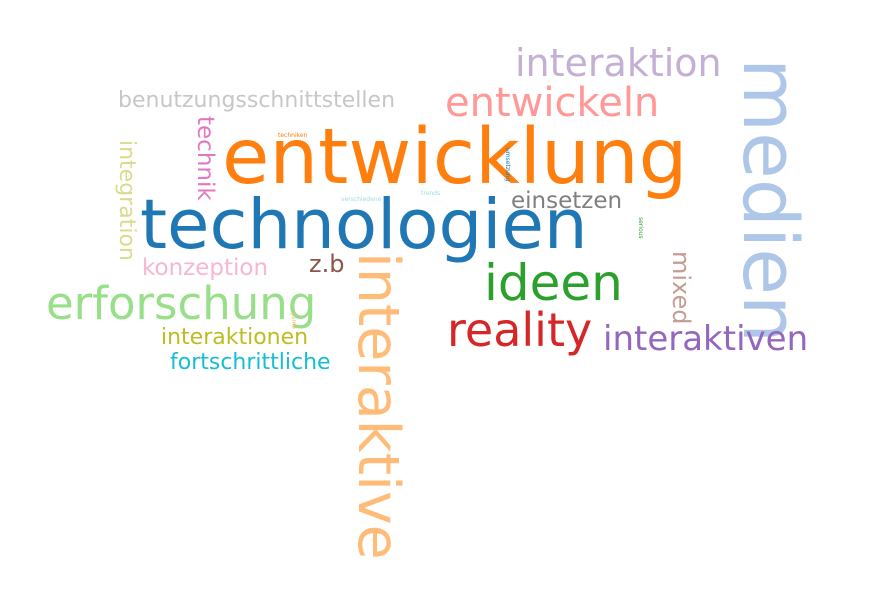 This screenshot has height=594, width=869. What do you see at coordinates (205, 268) in the screenshot?
I see `word-konzeption: konzeption` at bounding box center [205, 268].